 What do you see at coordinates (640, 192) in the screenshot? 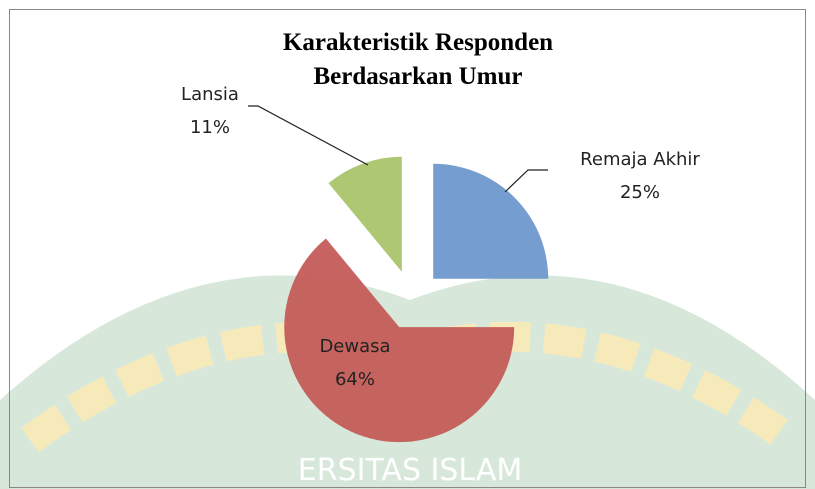
I see `slice-value-label: 25%` at bounding box center [640, 192].